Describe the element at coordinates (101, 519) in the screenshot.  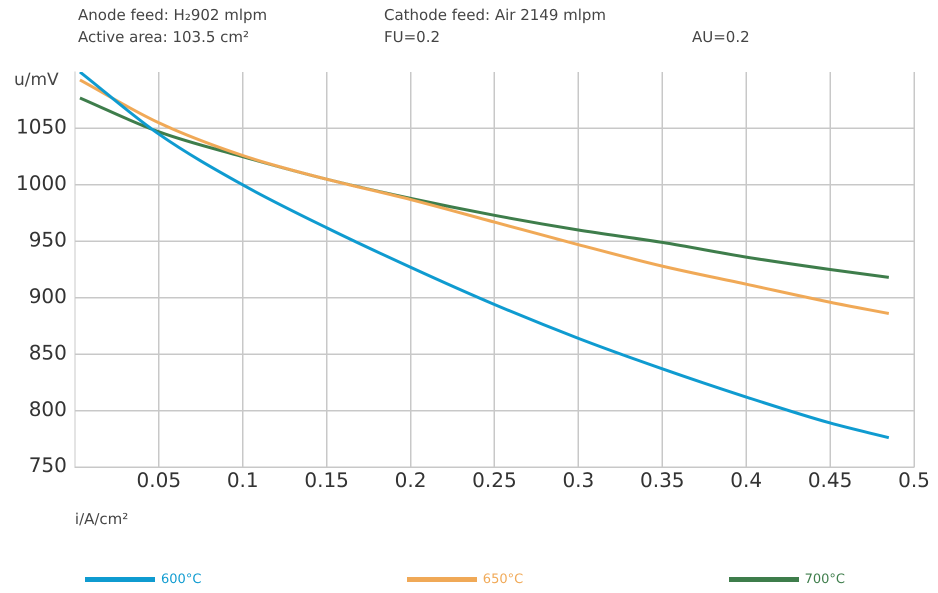
I see `x-axis-title: i/A/cm²` at that location.